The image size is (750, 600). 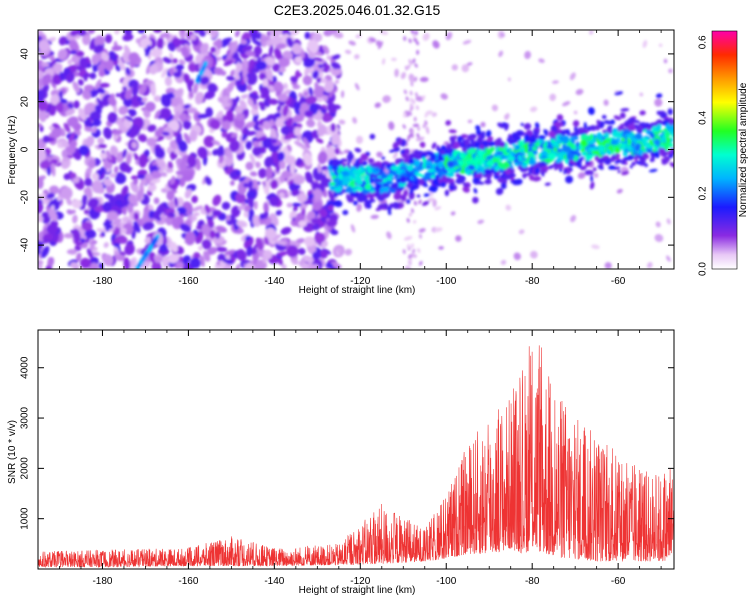 I want to click on x-tick-label: -60, so click(x=618, y=581).